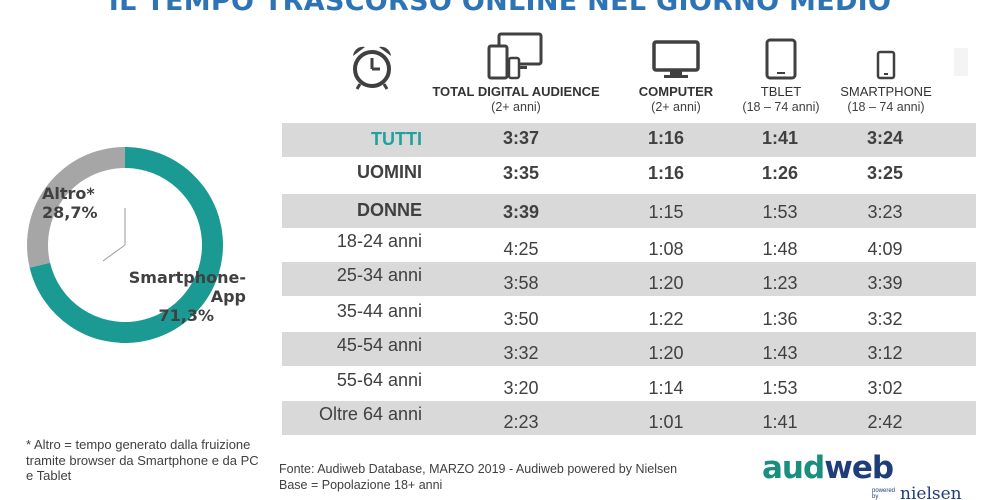 This screenshot has height=500, width=1000. Describe the element at coordinates (885, 388) in the screenshot. I see `table-cell: 3:02` at that location.